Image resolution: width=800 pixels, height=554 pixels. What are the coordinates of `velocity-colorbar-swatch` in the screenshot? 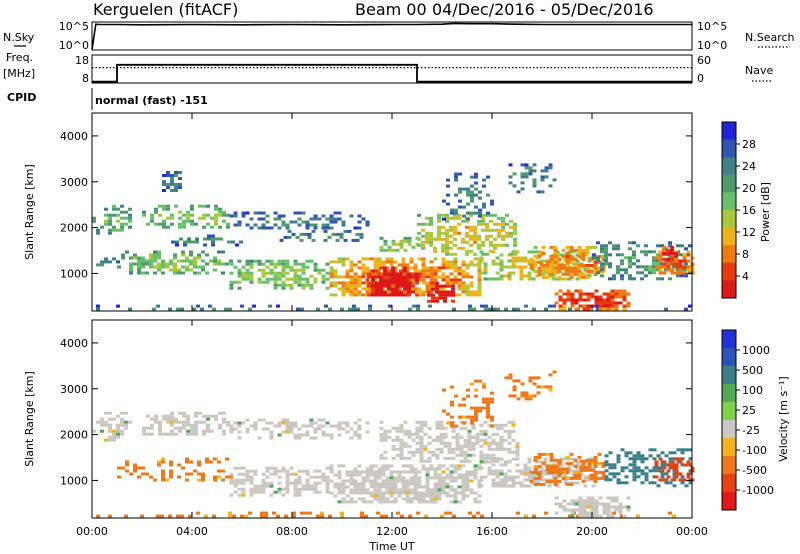 It's located at (729, 465).